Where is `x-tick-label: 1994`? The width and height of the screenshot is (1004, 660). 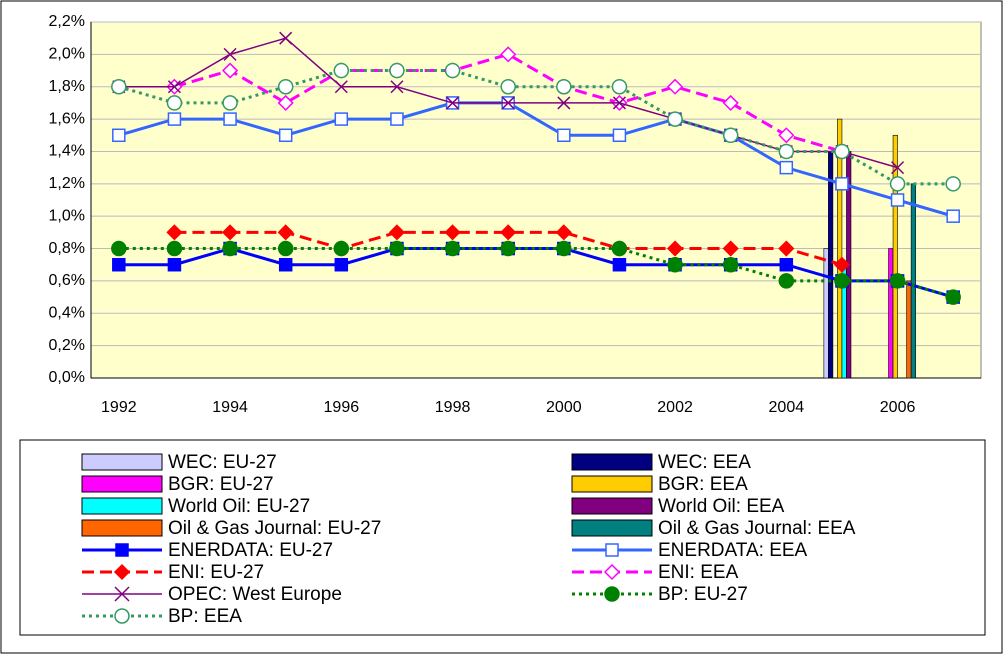
x-tick-label: 1994 is located at coordinates (230, 407).